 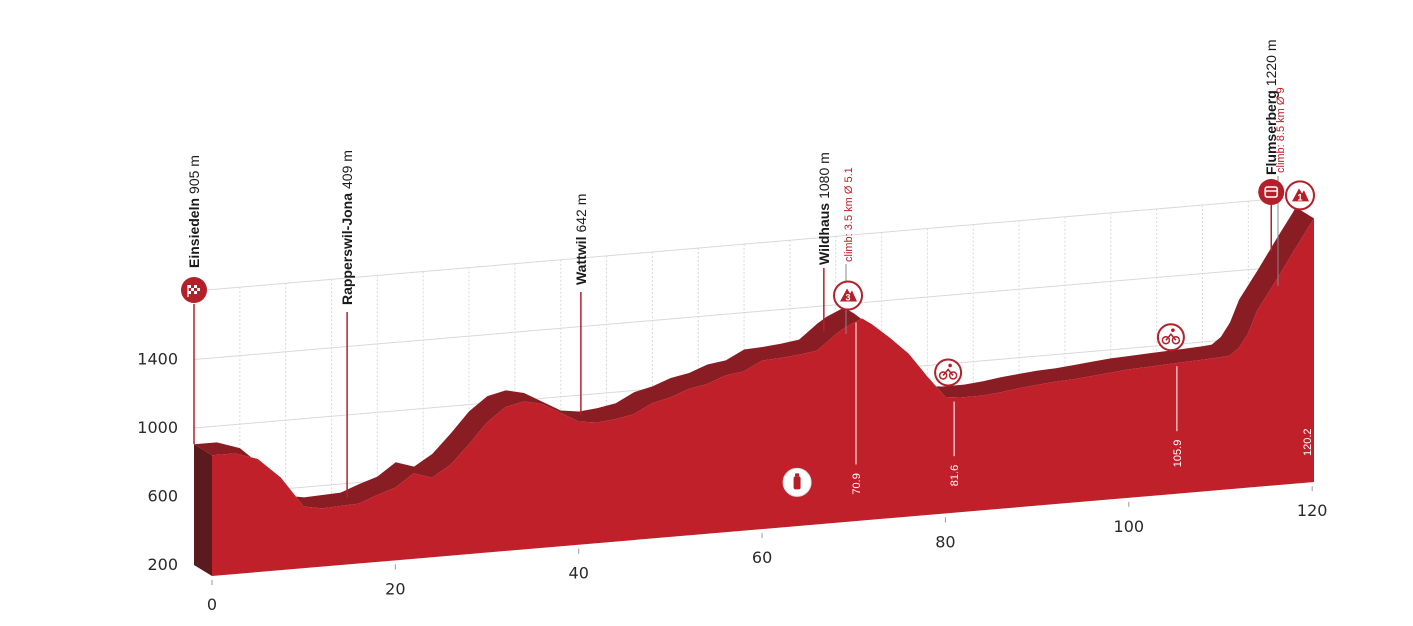 I want to click on bottle-icon, so click(x=797, y=483).